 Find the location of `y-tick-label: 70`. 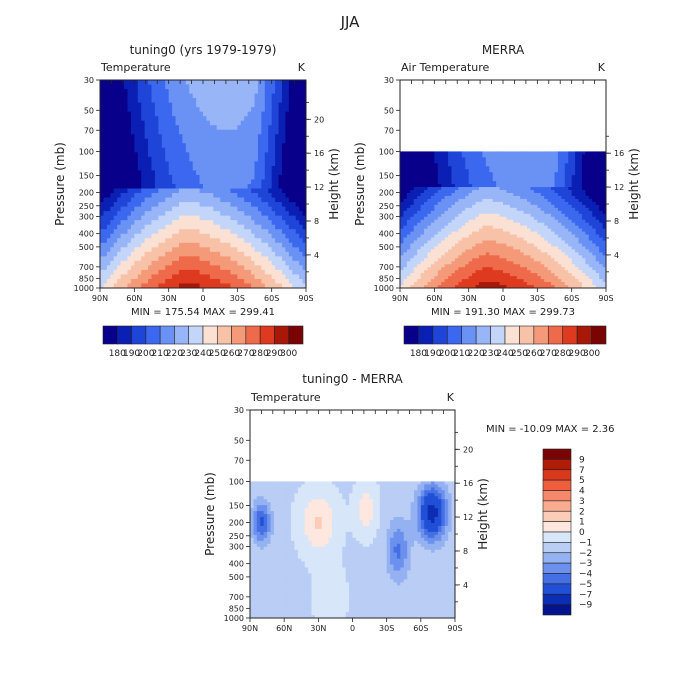

y-tick-label: 70 is located at coordinates (389, 130).